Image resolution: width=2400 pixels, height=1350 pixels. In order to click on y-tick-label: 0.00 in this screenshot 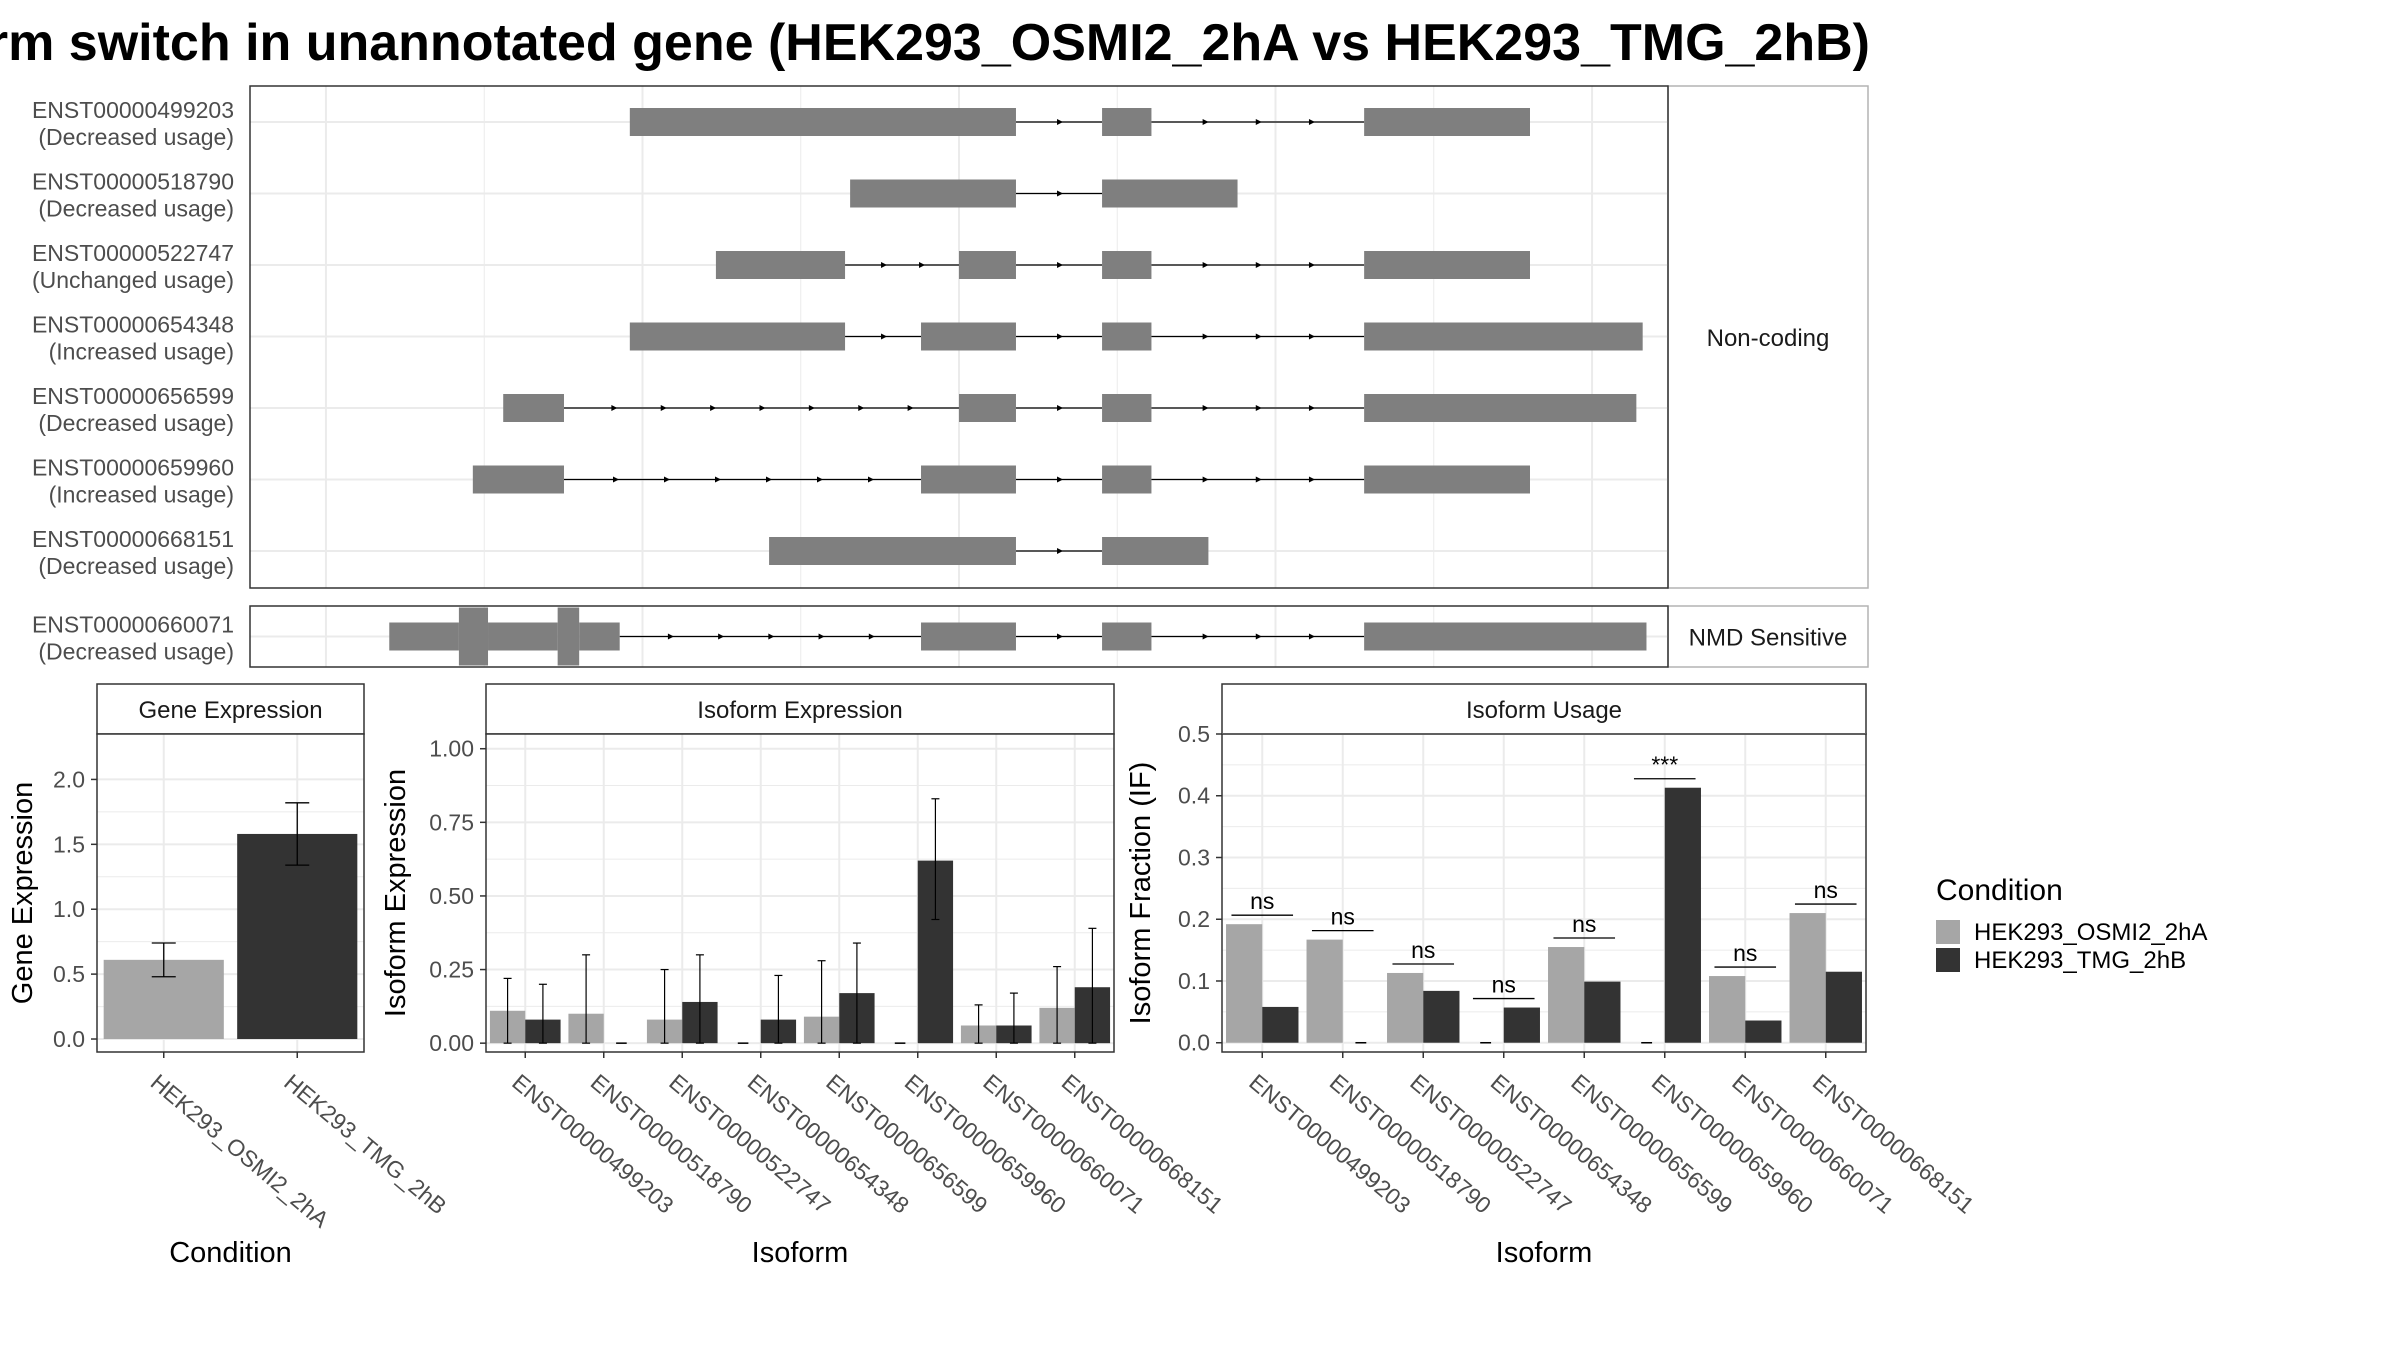, I will do `click(451, 1043)`.